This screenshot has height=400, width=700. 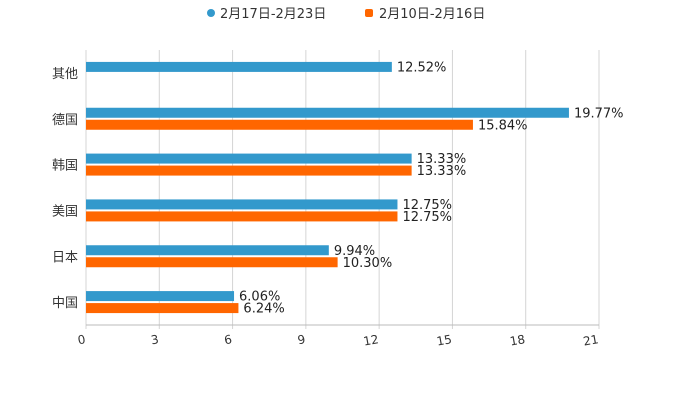 I want to click on x-tick-label-3: 3, so click(x=155, y=339).